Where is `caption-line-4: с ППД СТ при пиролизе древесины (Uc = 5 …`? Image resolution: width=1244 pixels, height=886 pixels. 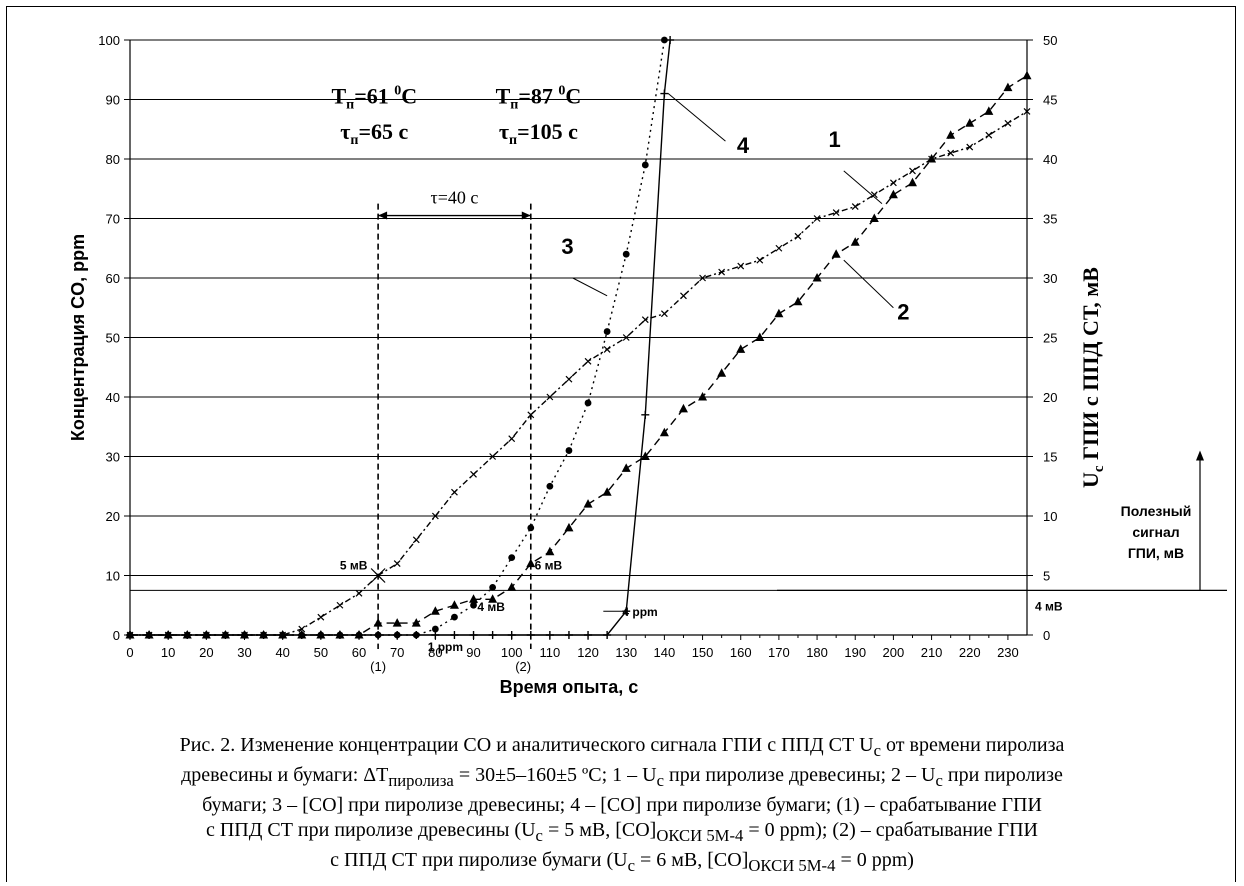 caption-line-4: с ППД СТ при пиролизе древесины (Uc = 5 … is located at coordinates (622, 832).